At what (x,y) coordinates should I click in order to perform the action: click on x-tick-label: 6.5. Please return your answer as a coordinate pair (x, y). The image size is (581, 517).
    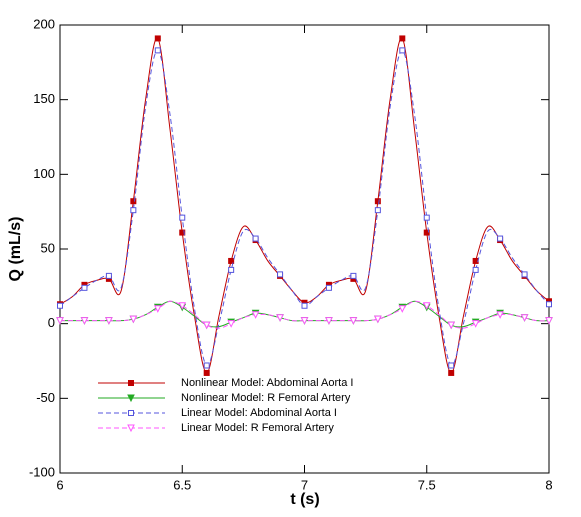
    Looking at the image, I should click on (182, 484).